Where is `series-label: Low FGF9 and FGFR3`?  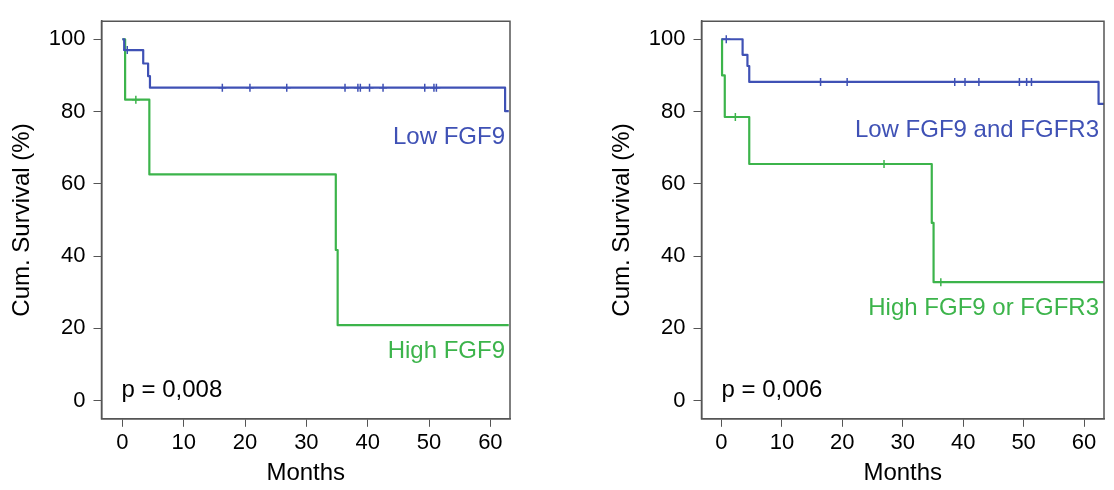
series-label: Low FGF9 and FGFR3 is located at coordinates (976, 128).